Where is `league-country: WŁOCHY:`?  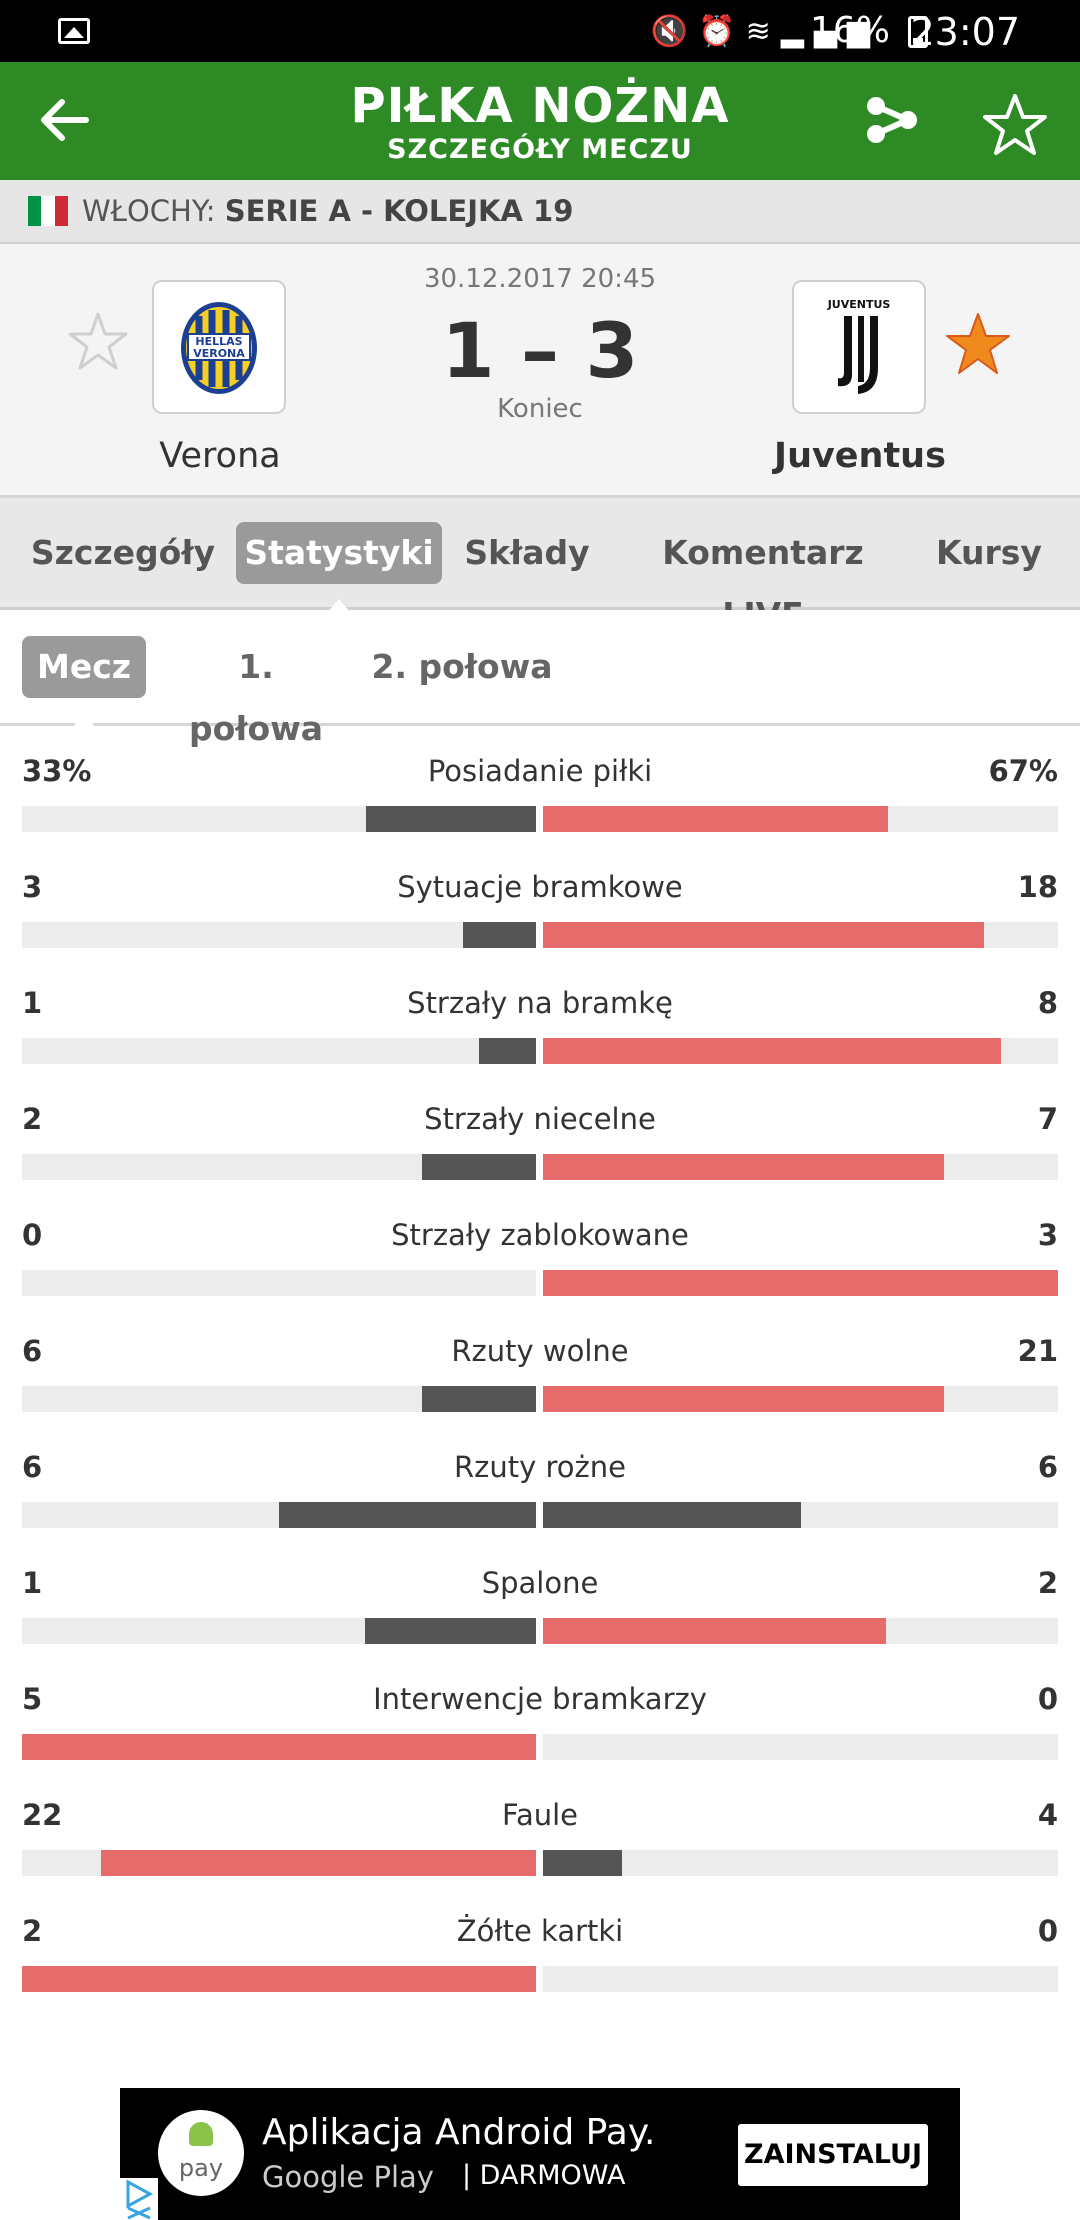
league-country: WŁOCHY: is located at coordinates (149, 211).